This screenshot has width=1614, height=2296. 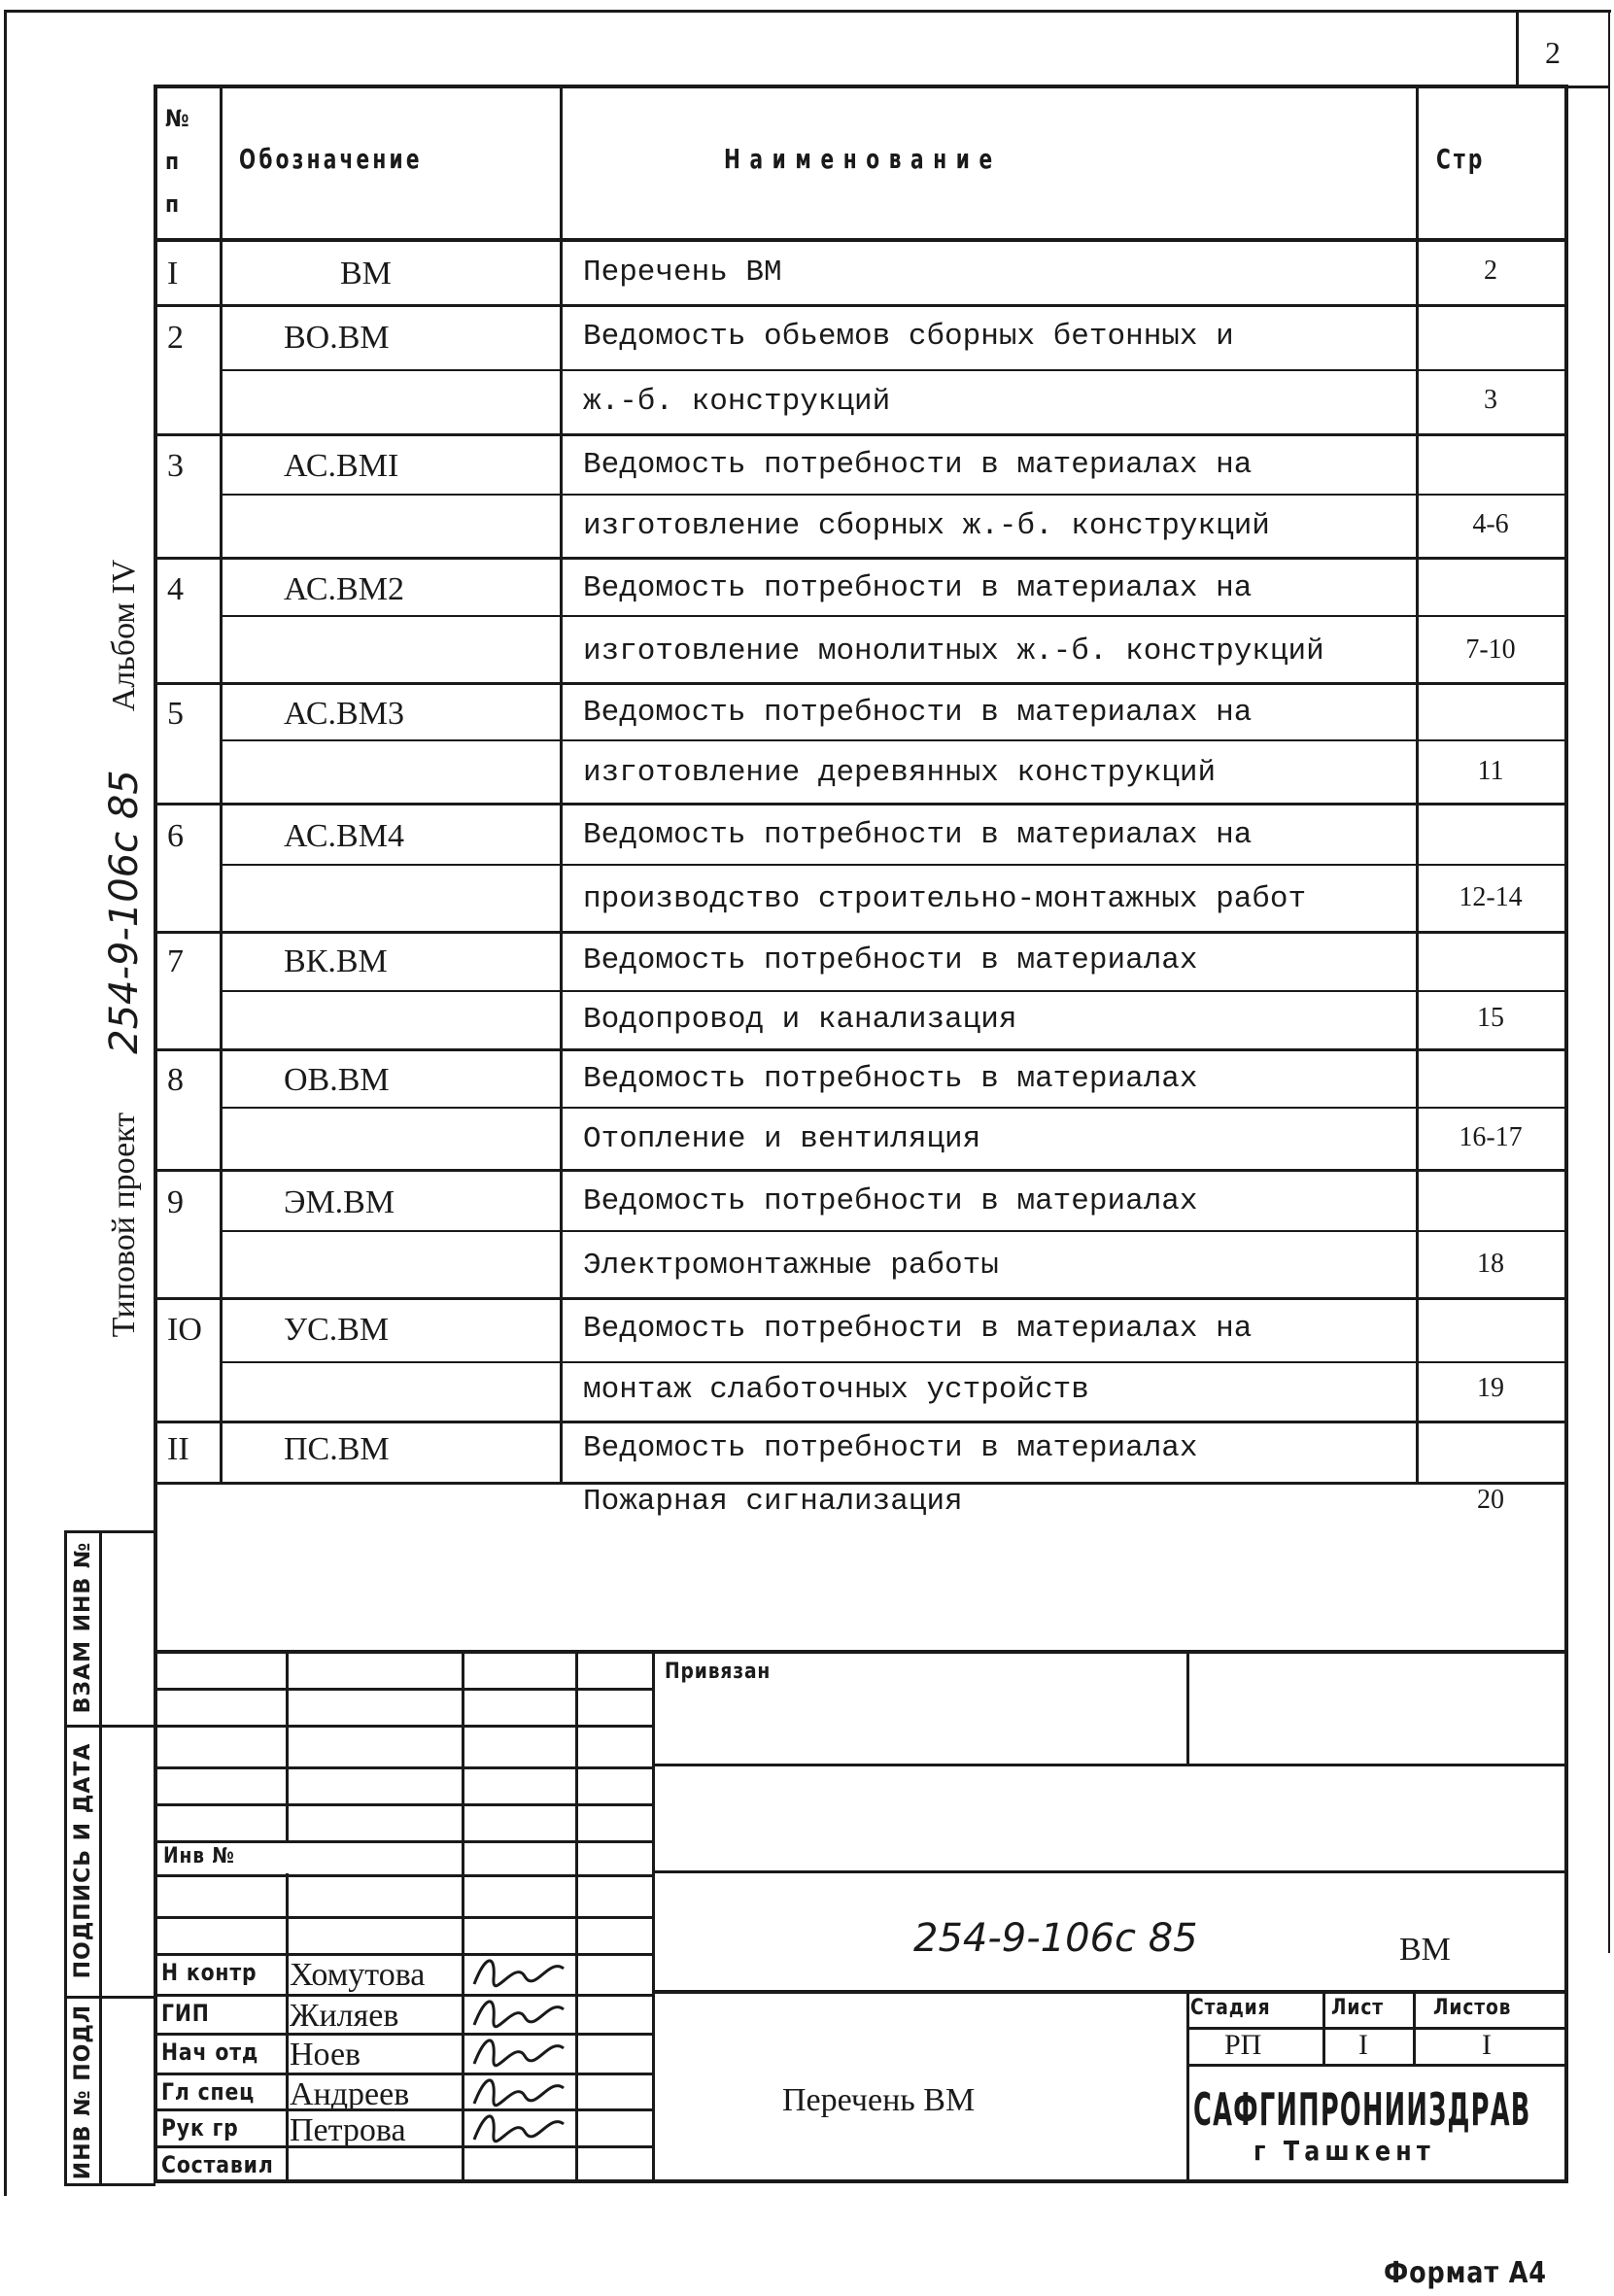 I want to click on strip-signature-date: ПОДПИСЬ И ДАТА, so click(x=82, y=1860).